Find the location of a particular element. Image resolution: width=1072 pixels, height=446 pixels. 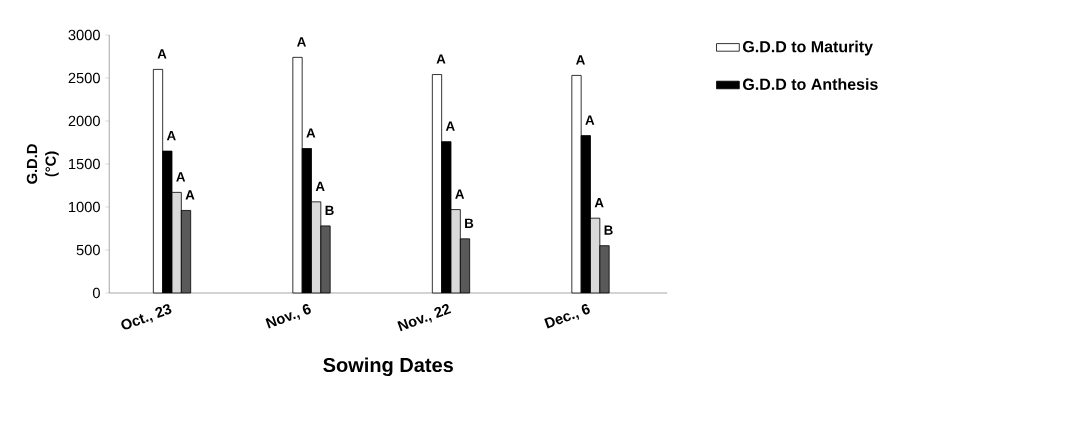

y-tick-label: 2500 is located at coordinates (84, 78).